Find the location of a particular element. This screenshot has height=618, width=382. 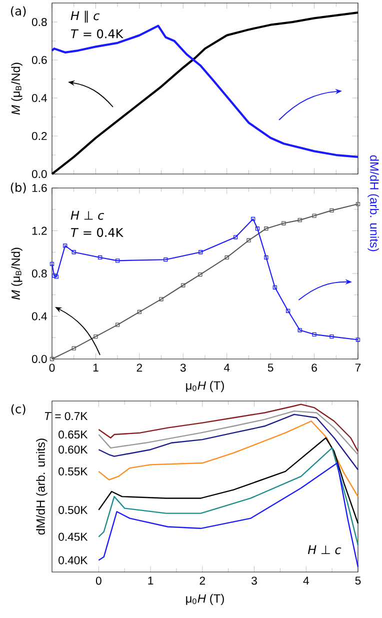

x-tick-label: 7 is located at coordinates (358, 368).